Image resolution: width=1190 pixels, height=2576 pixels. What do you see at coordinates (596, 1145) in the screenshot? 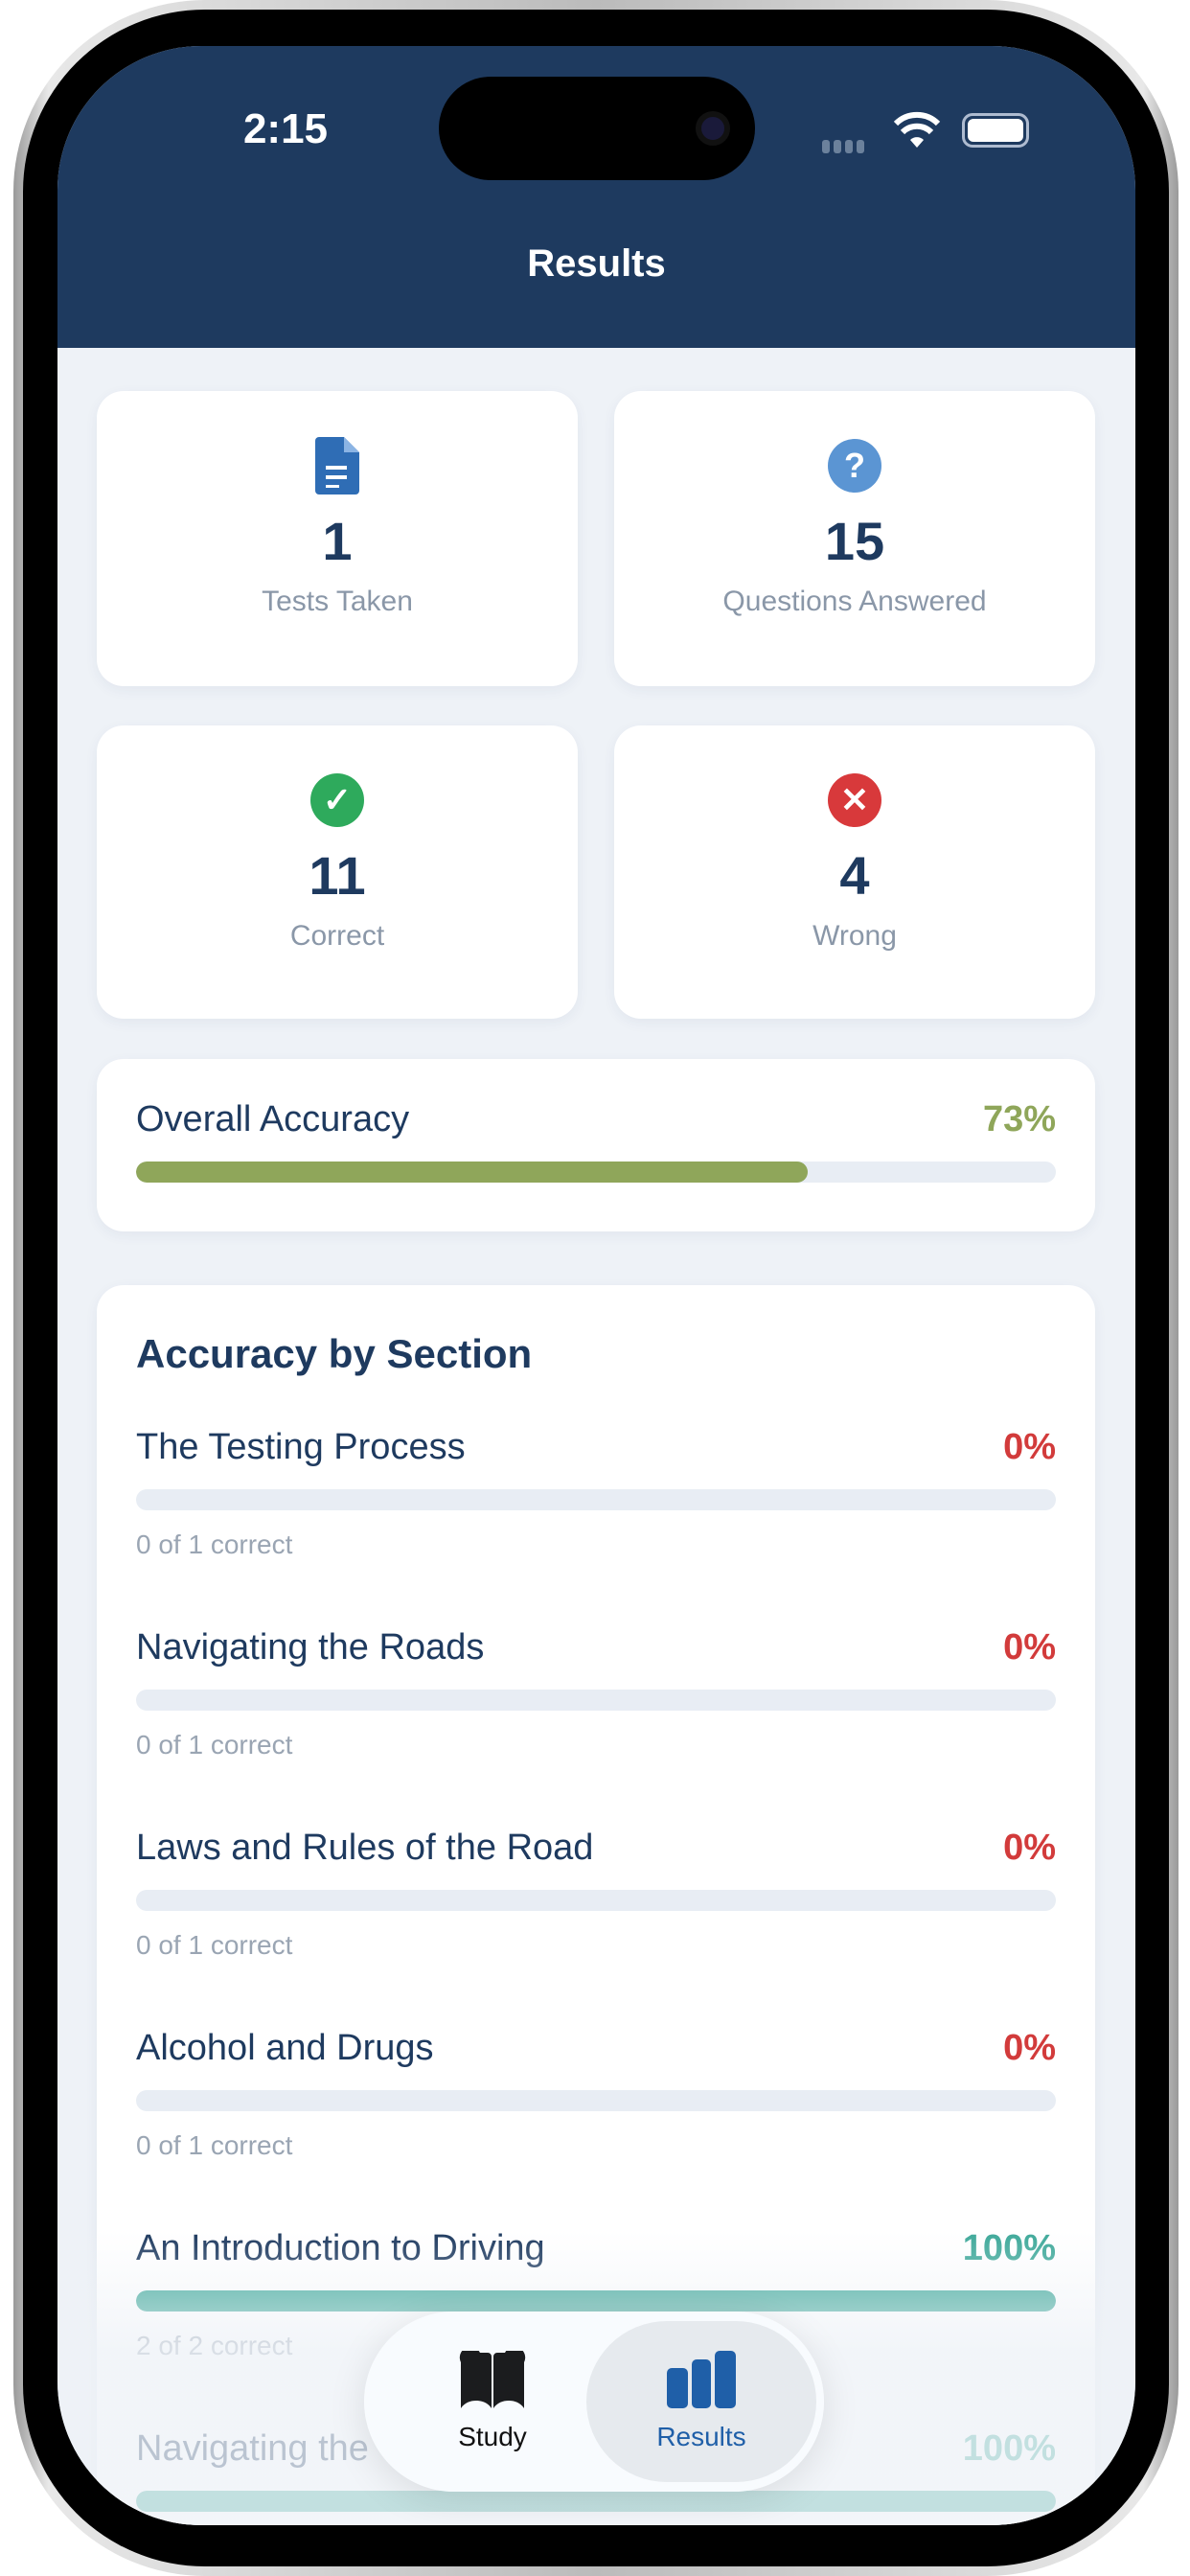
I see `overall-accuracy-card: Overall Accuracy 73%` at bounding box center [596, 1145].